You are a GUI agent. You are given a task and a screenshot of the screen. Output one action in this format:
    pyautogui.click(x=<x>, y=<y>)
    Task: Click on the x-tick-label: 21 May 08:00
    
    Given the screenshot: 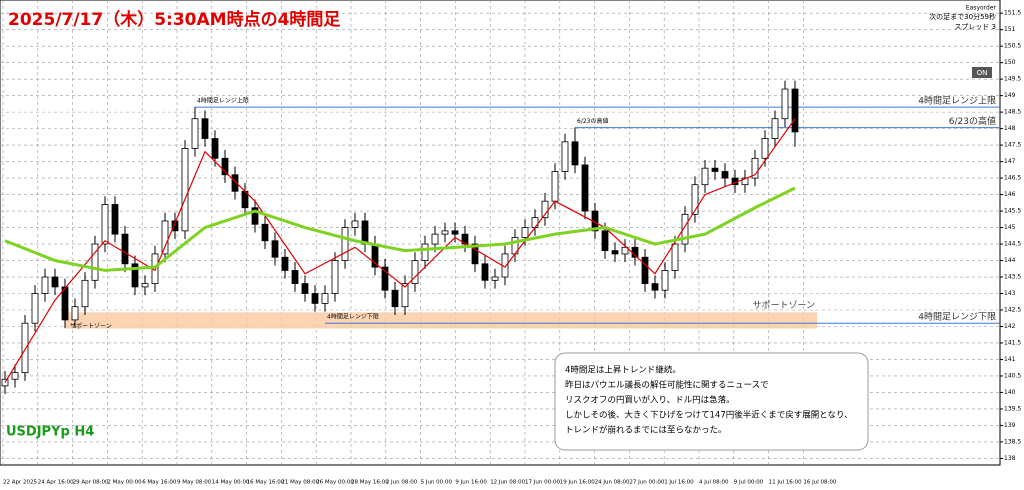 What is the action you would take?
    pyautogui.click(x=300, y=483)
    